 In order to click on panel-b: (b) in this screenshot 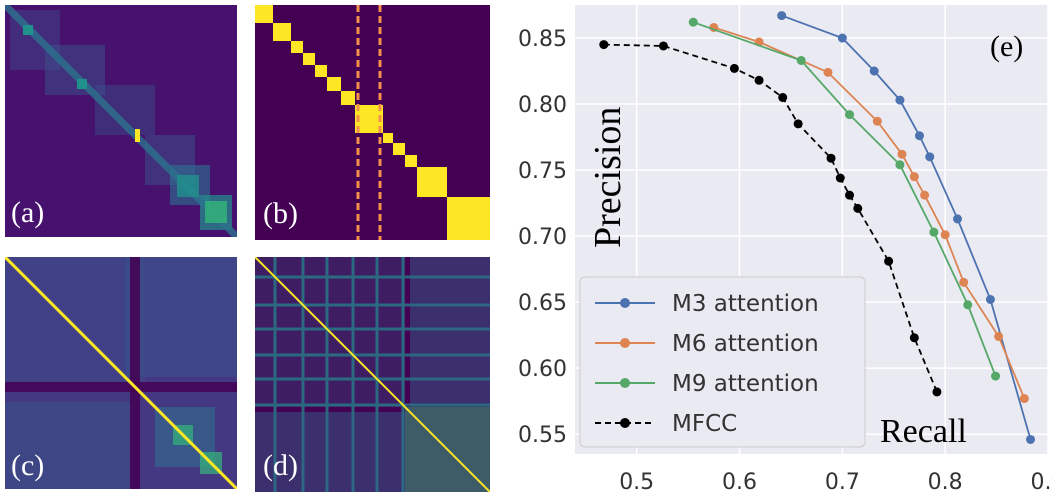, I will do `click(372, 122)`.